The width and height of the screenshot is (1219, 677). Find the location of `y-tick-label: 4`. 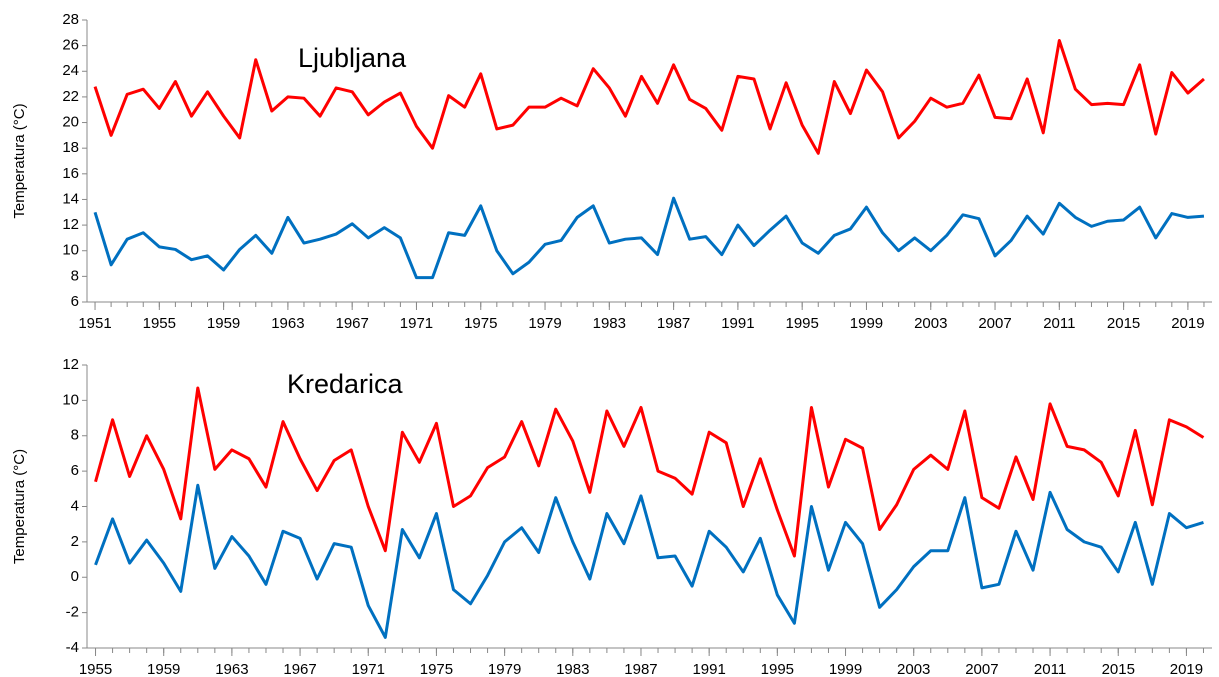

y-tick-label: 4 is located at coordinates (75, 505).